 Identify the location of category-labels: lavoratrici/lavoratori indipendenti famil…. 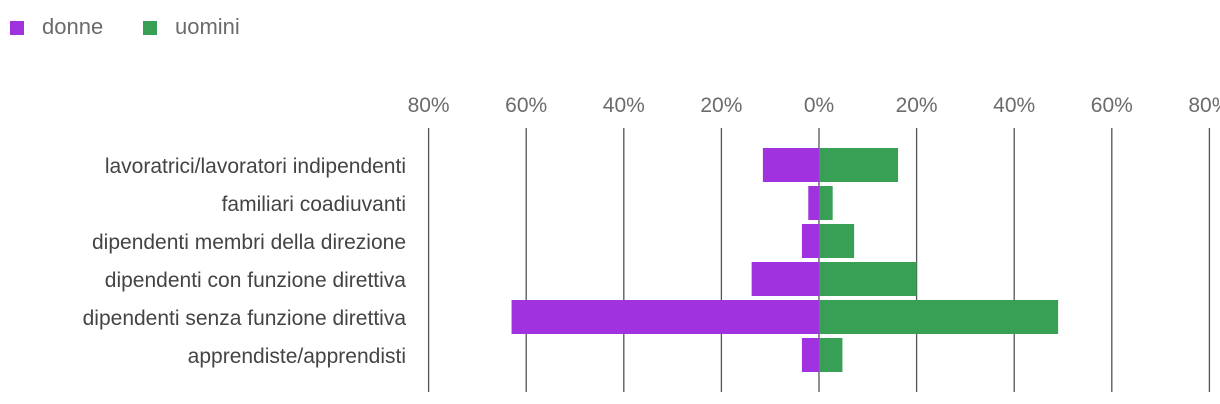
(245, 261).